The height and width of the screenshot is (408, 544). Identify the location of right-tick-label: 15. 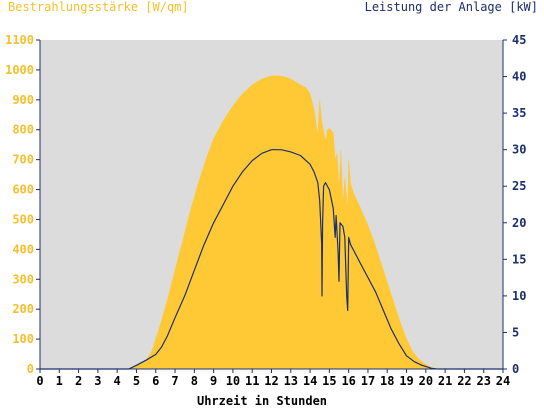
(519, 259).